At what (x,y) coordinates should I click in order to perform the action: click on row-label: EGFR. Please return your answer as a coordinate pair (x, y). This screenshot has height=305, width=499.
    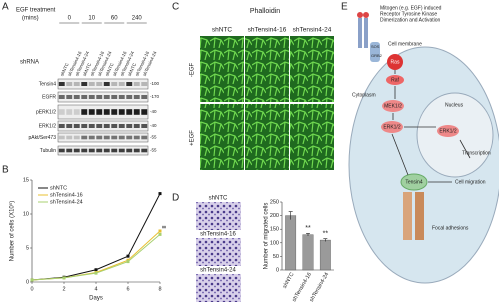
    Looking at the image, I should click on (49, 97).